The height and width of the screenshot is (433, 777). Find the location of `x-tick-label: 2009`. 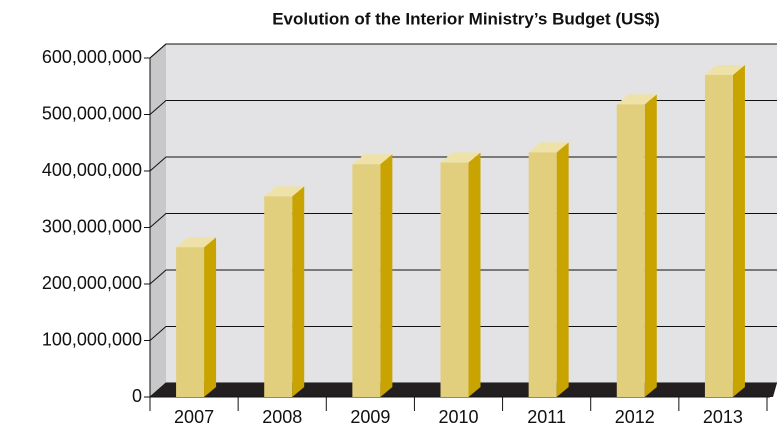

x-tick-label: 2009 is located at coordinates (370, 417).